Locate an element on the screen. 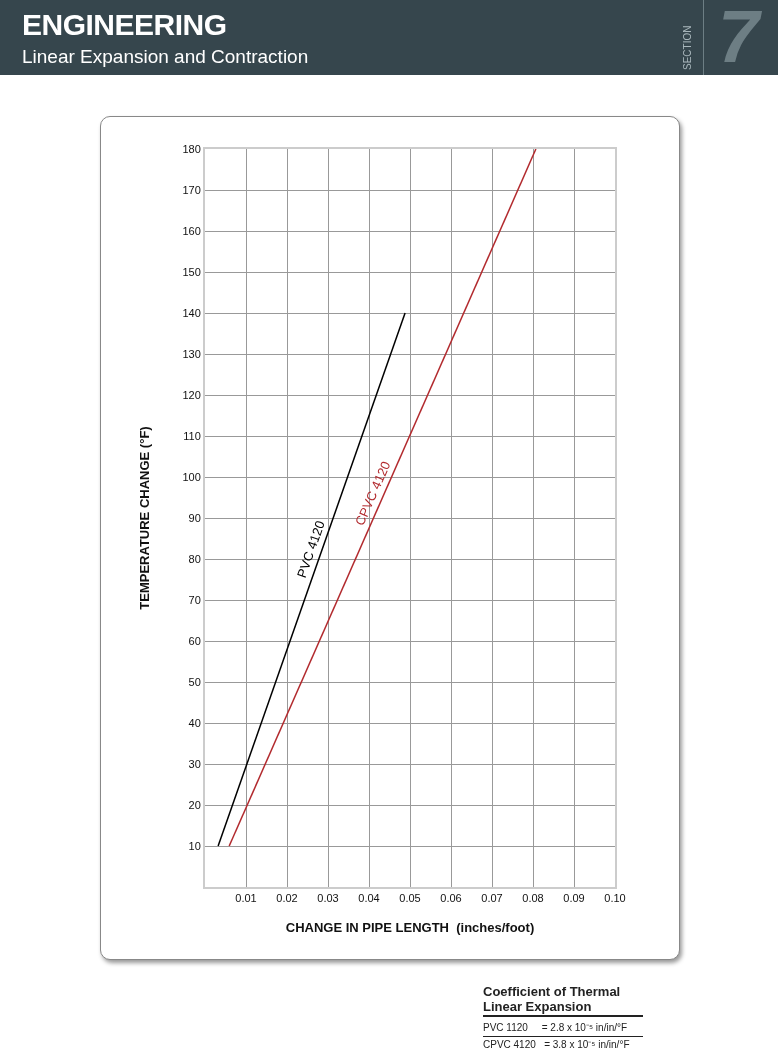  y-tick-label: 20 is located at coordinates (194, 804).